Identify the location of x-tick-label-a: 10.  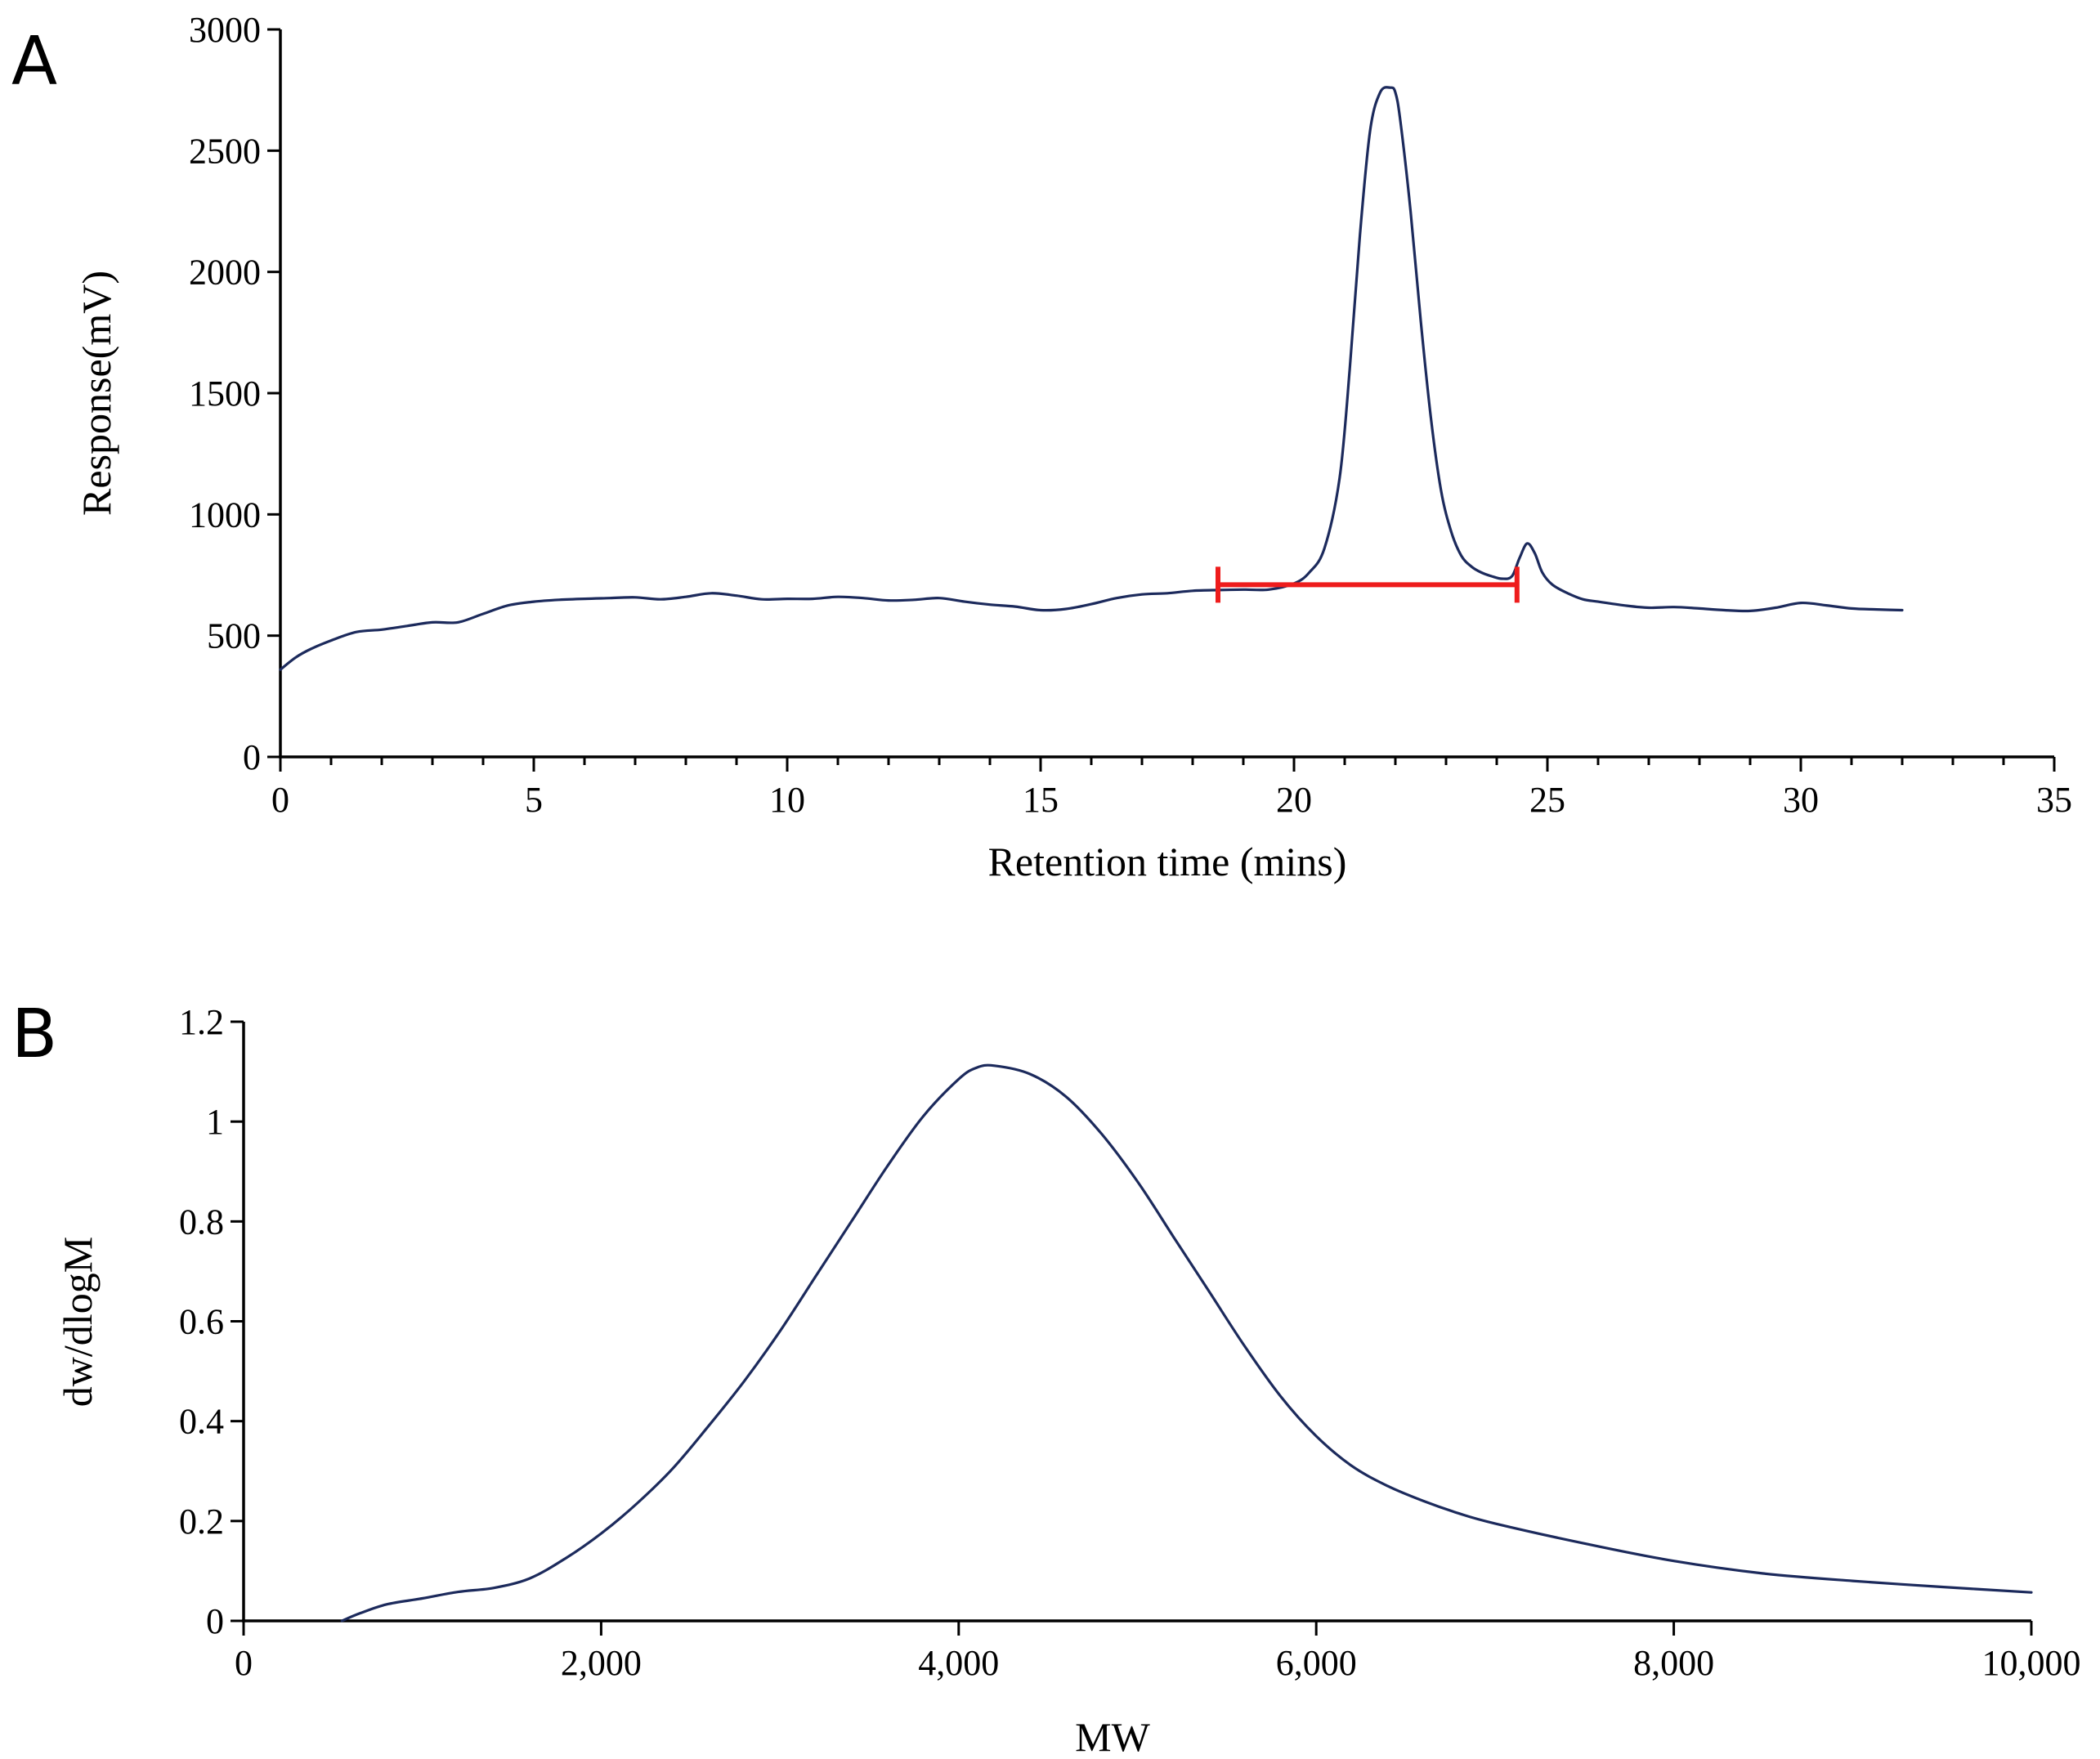
(787, 800).